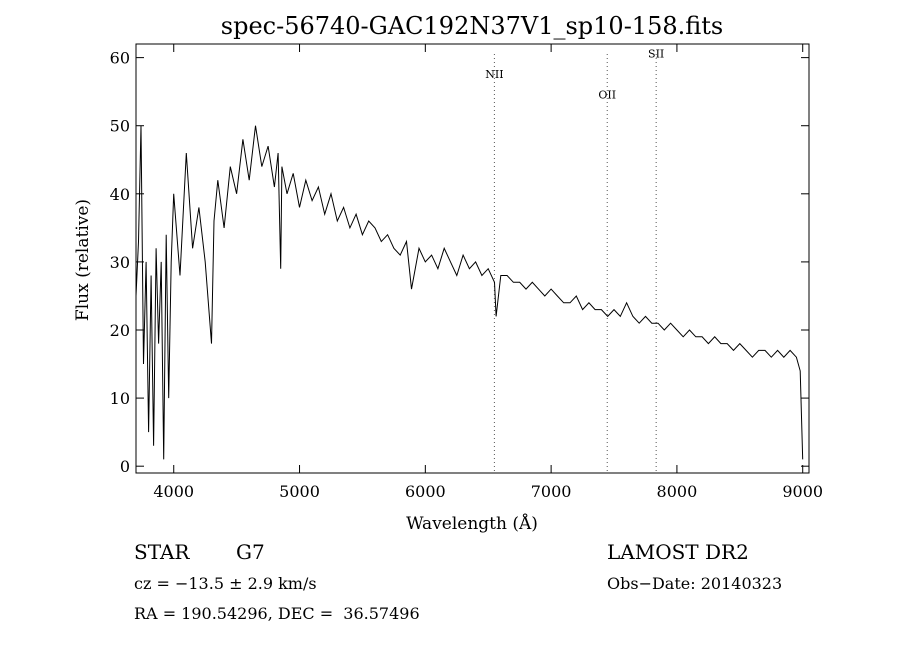  I want to click on object-type: STAR, so click(162, 552).